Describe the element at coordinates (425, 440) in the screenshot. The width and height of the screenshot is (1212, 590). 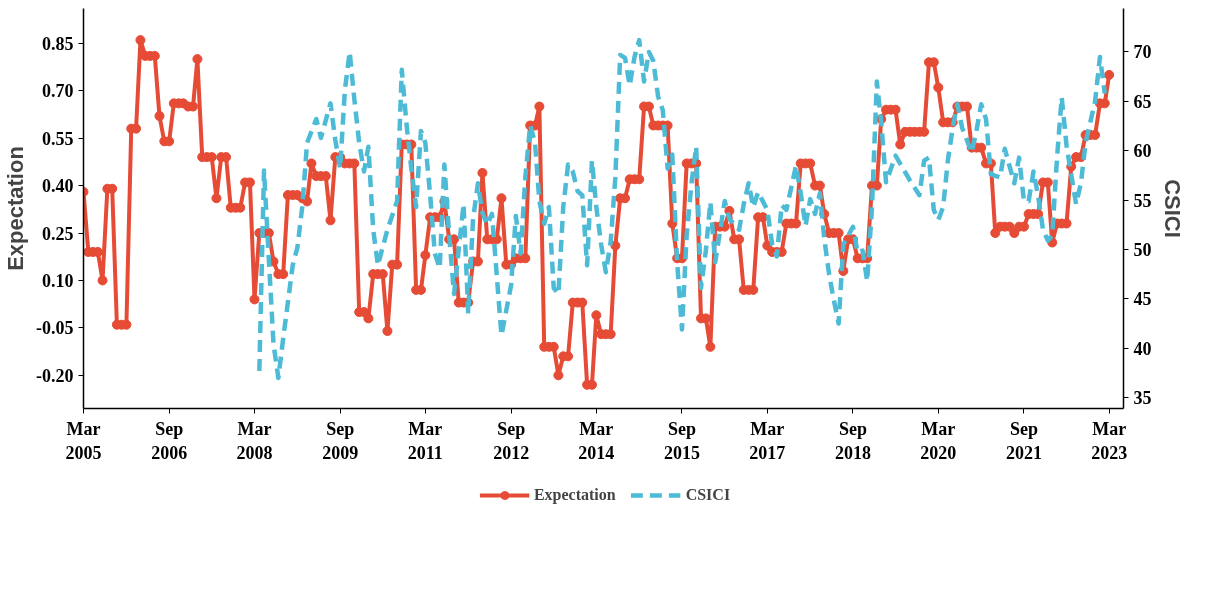
I see `x-tick-label: Mar 2011` at that location.